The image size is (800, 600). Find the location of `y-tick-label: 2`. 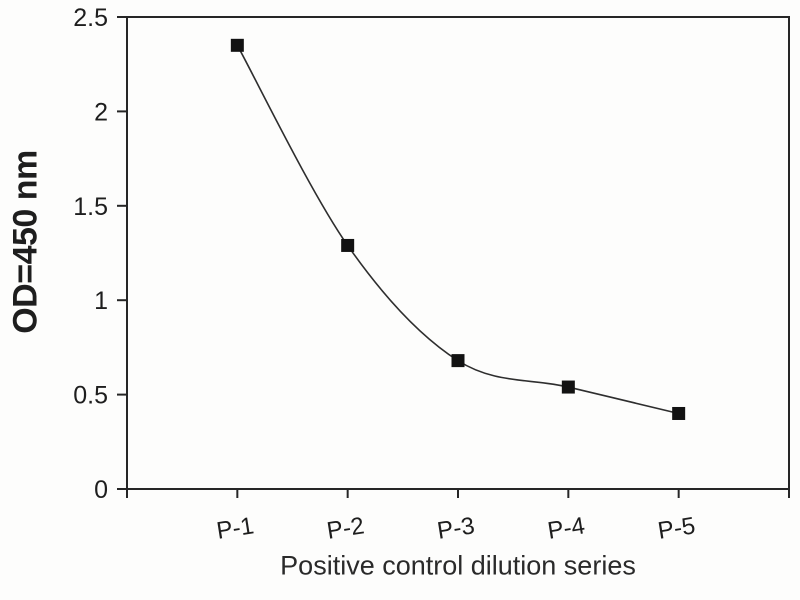

y-tick-label: 2 is located at coordinates (101, 112).